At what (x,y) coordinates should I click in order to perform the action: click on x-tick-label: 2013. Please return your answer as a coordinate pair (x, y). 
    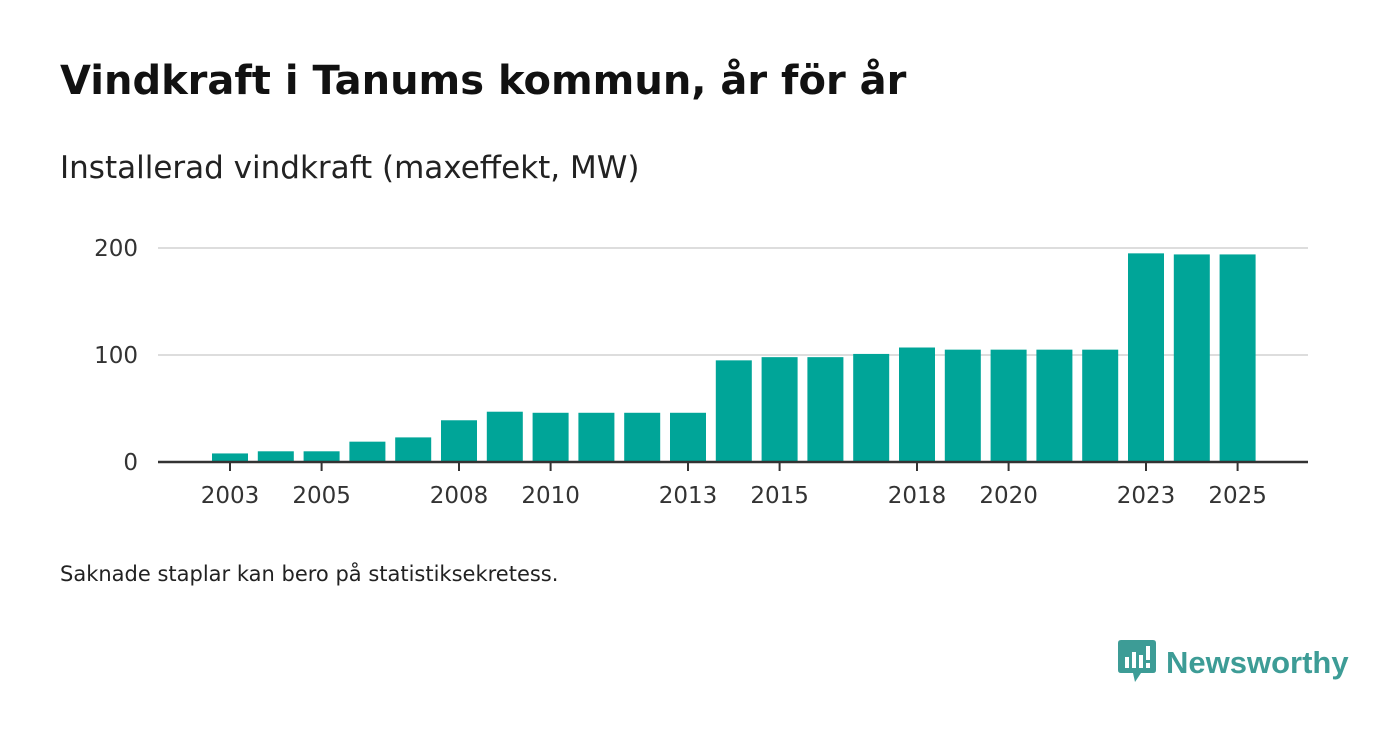
    Looking at the image, I should click on (688, 496).